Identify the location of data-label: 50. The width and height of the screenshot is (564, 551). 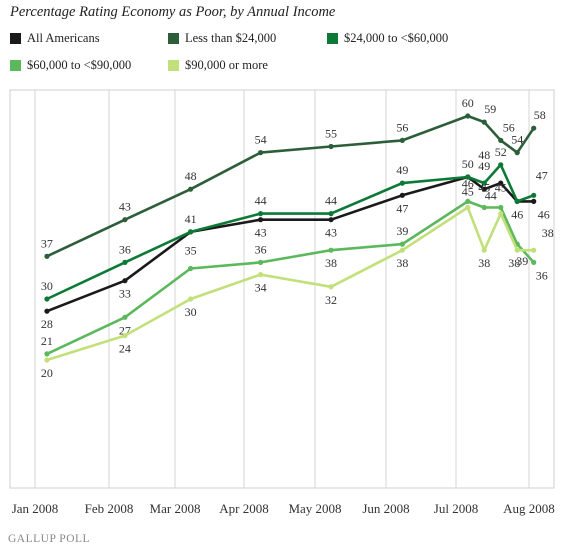
(468, 164).